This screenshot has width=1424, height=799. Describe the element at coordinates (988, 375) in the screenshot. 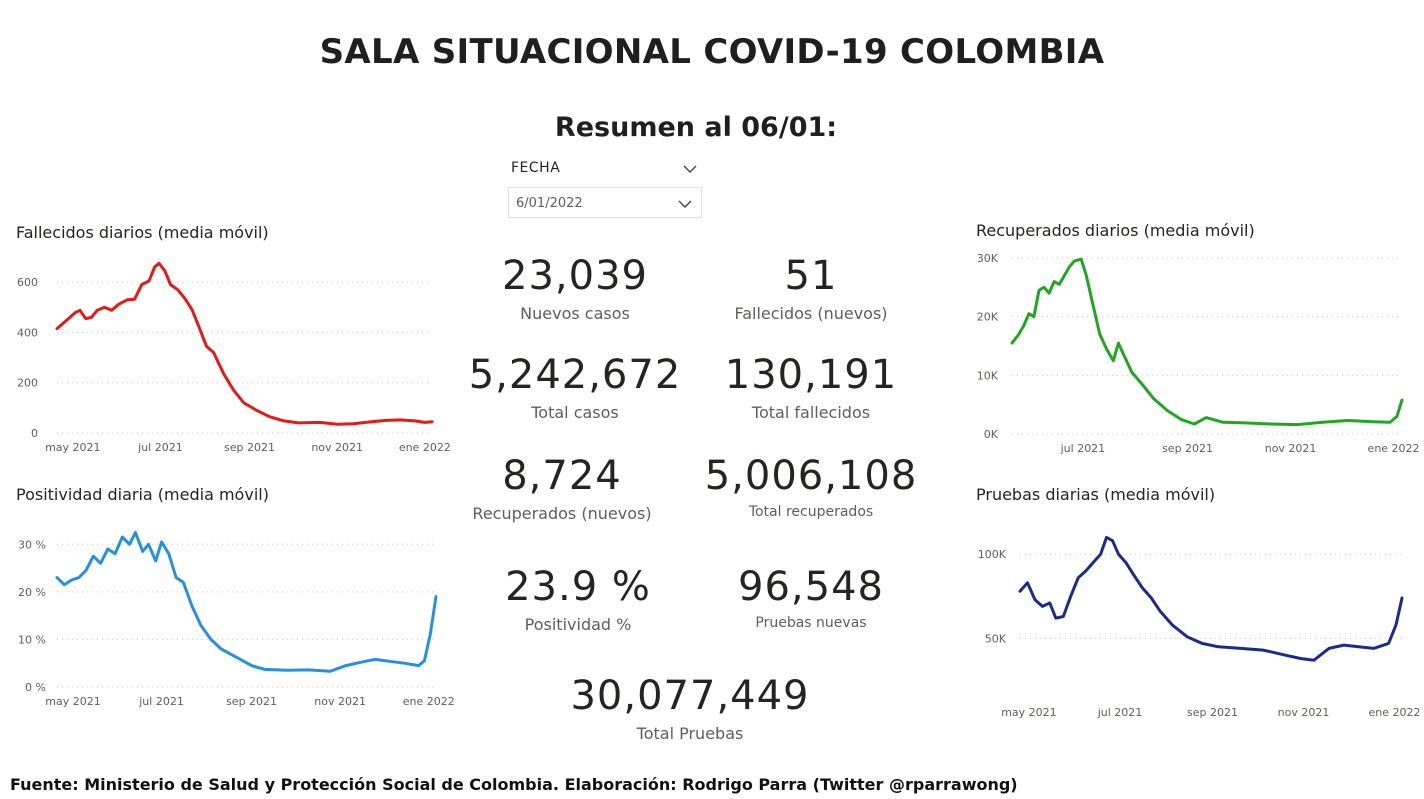

I see `y-tick-label: 10K` at that location.